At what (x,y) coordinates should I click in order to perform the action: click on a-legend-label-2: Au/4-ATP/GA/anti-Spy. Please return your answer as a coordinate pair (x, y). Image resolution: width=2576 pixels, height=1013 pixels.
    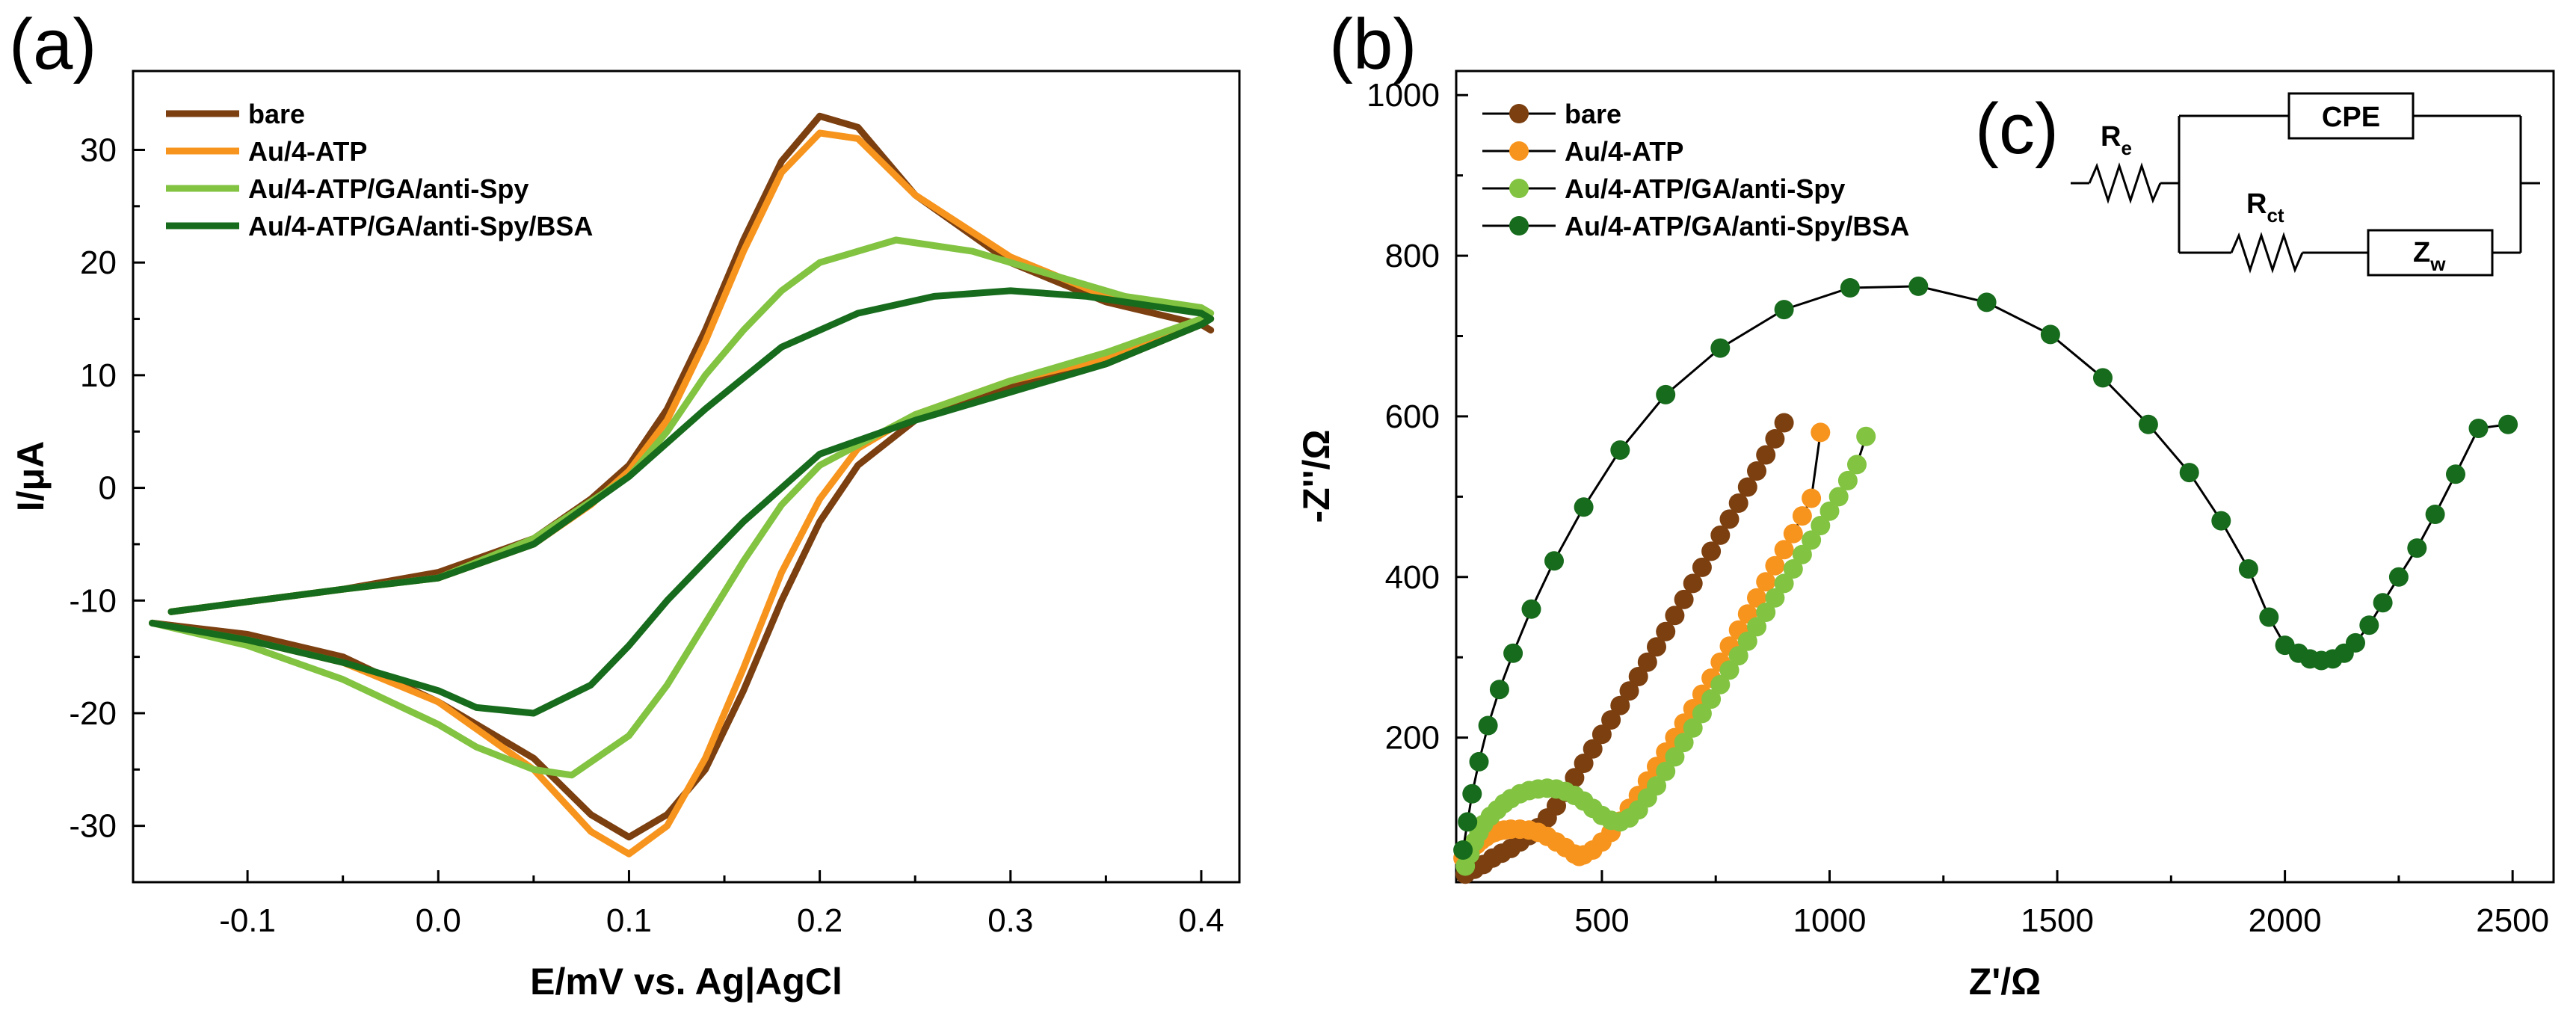
    Looking at the image, I should click on (388, 188).